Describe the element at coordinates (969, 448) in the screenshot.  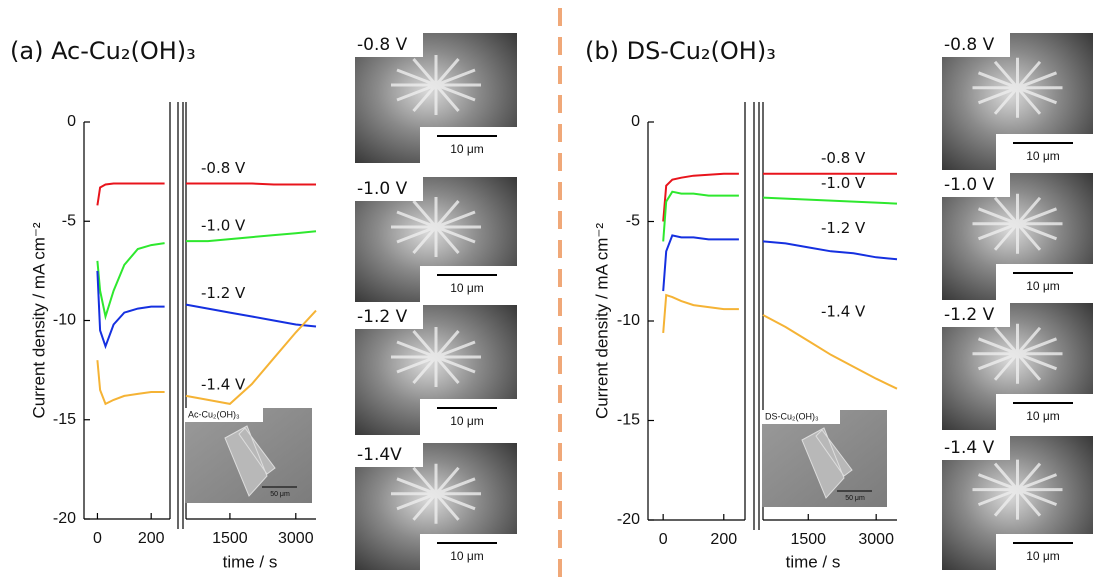
I see `sem-label: -1.4 V` at that location.